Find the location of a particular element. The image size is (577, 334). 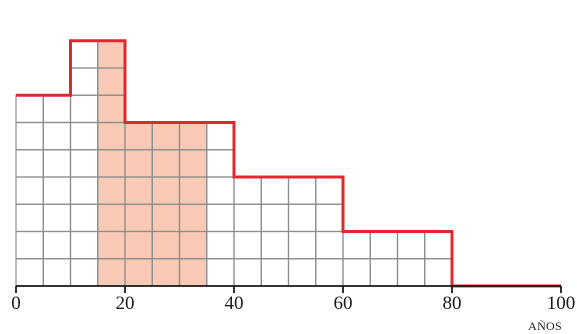

x-tick-label: 40 is located at coordinates (234, 303).